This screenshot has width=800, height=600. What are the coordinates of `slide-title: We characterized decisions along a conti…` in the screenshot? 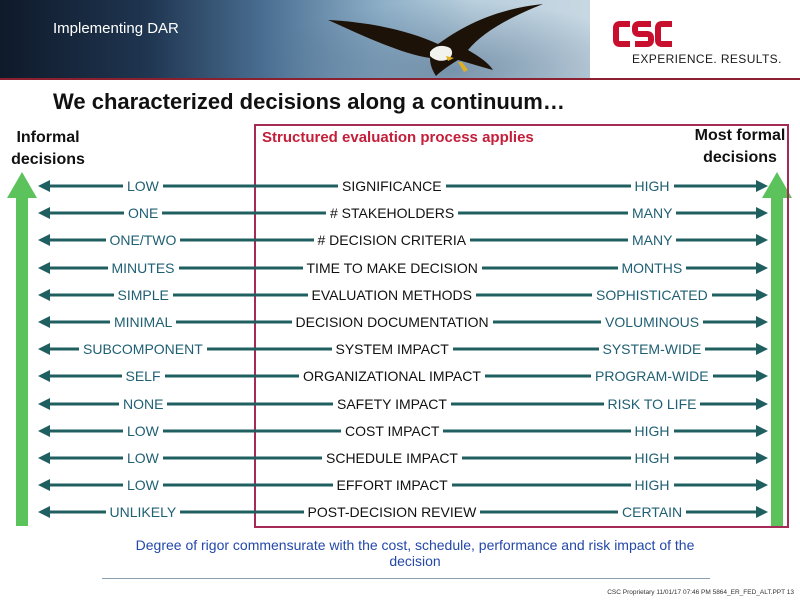 It's located at (309, 101).